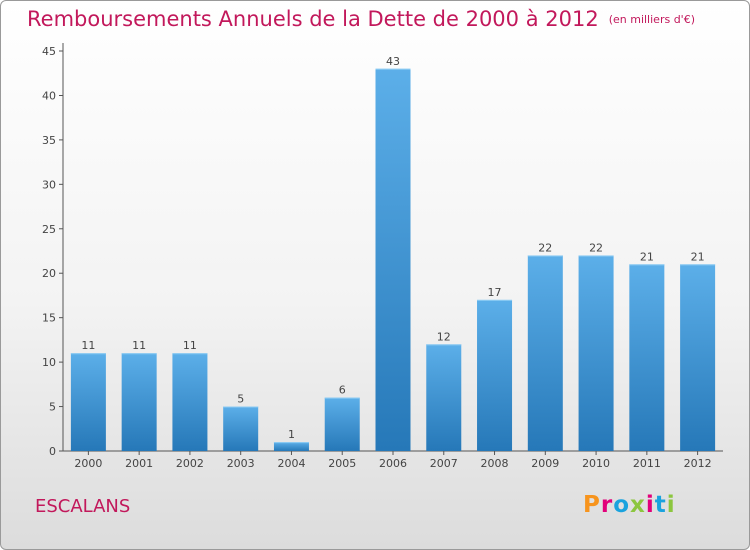 The height and width of the screenshot is (550, 750). What do you see at coordinates (342, 463) in the screenshot?
I see `x-tick-label: 2005` at bounding box center [342, 463].